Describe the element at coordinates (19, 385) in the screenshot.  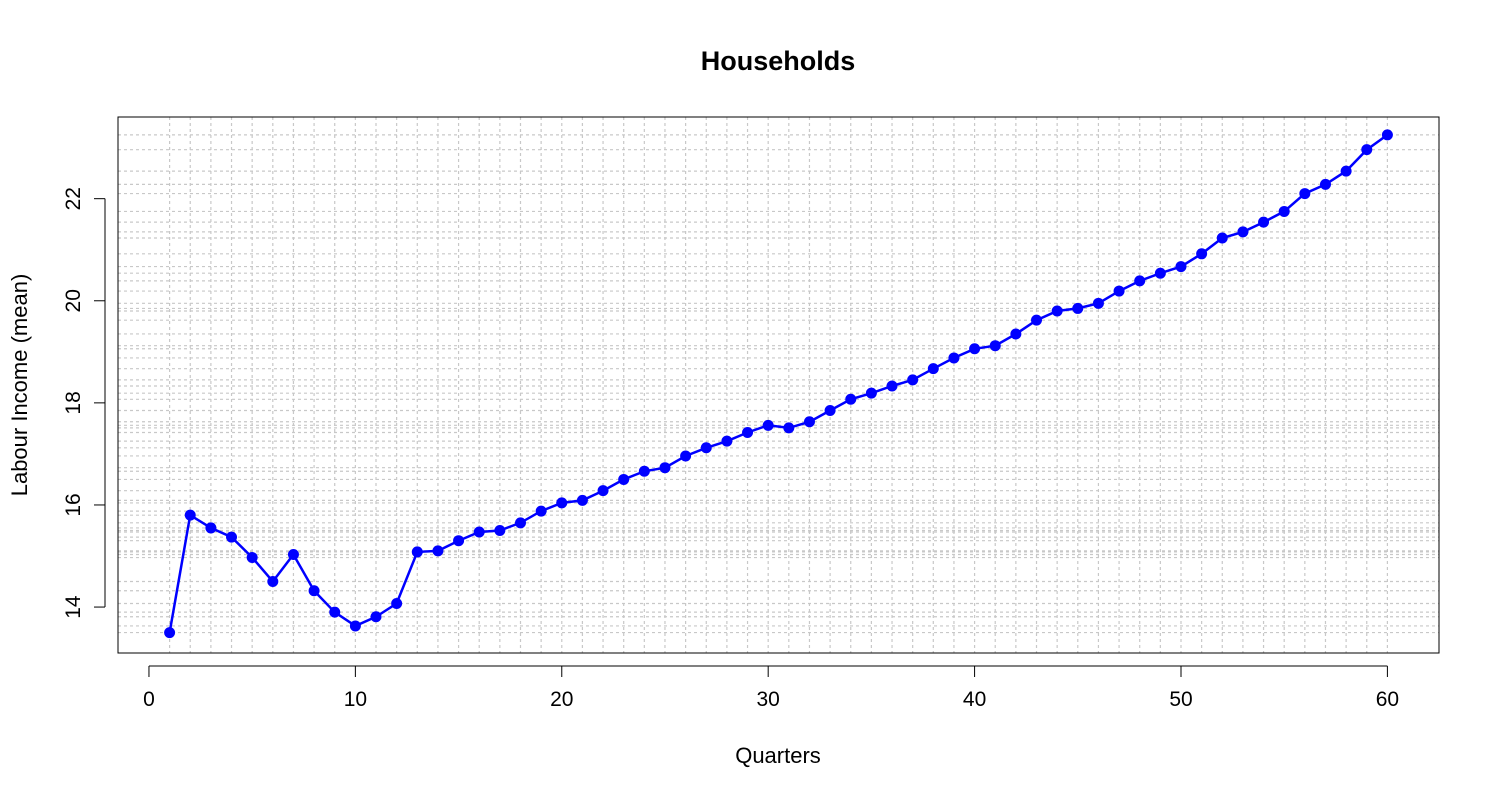
I see `y-axis-label: Labour Income (mean)` at that location.